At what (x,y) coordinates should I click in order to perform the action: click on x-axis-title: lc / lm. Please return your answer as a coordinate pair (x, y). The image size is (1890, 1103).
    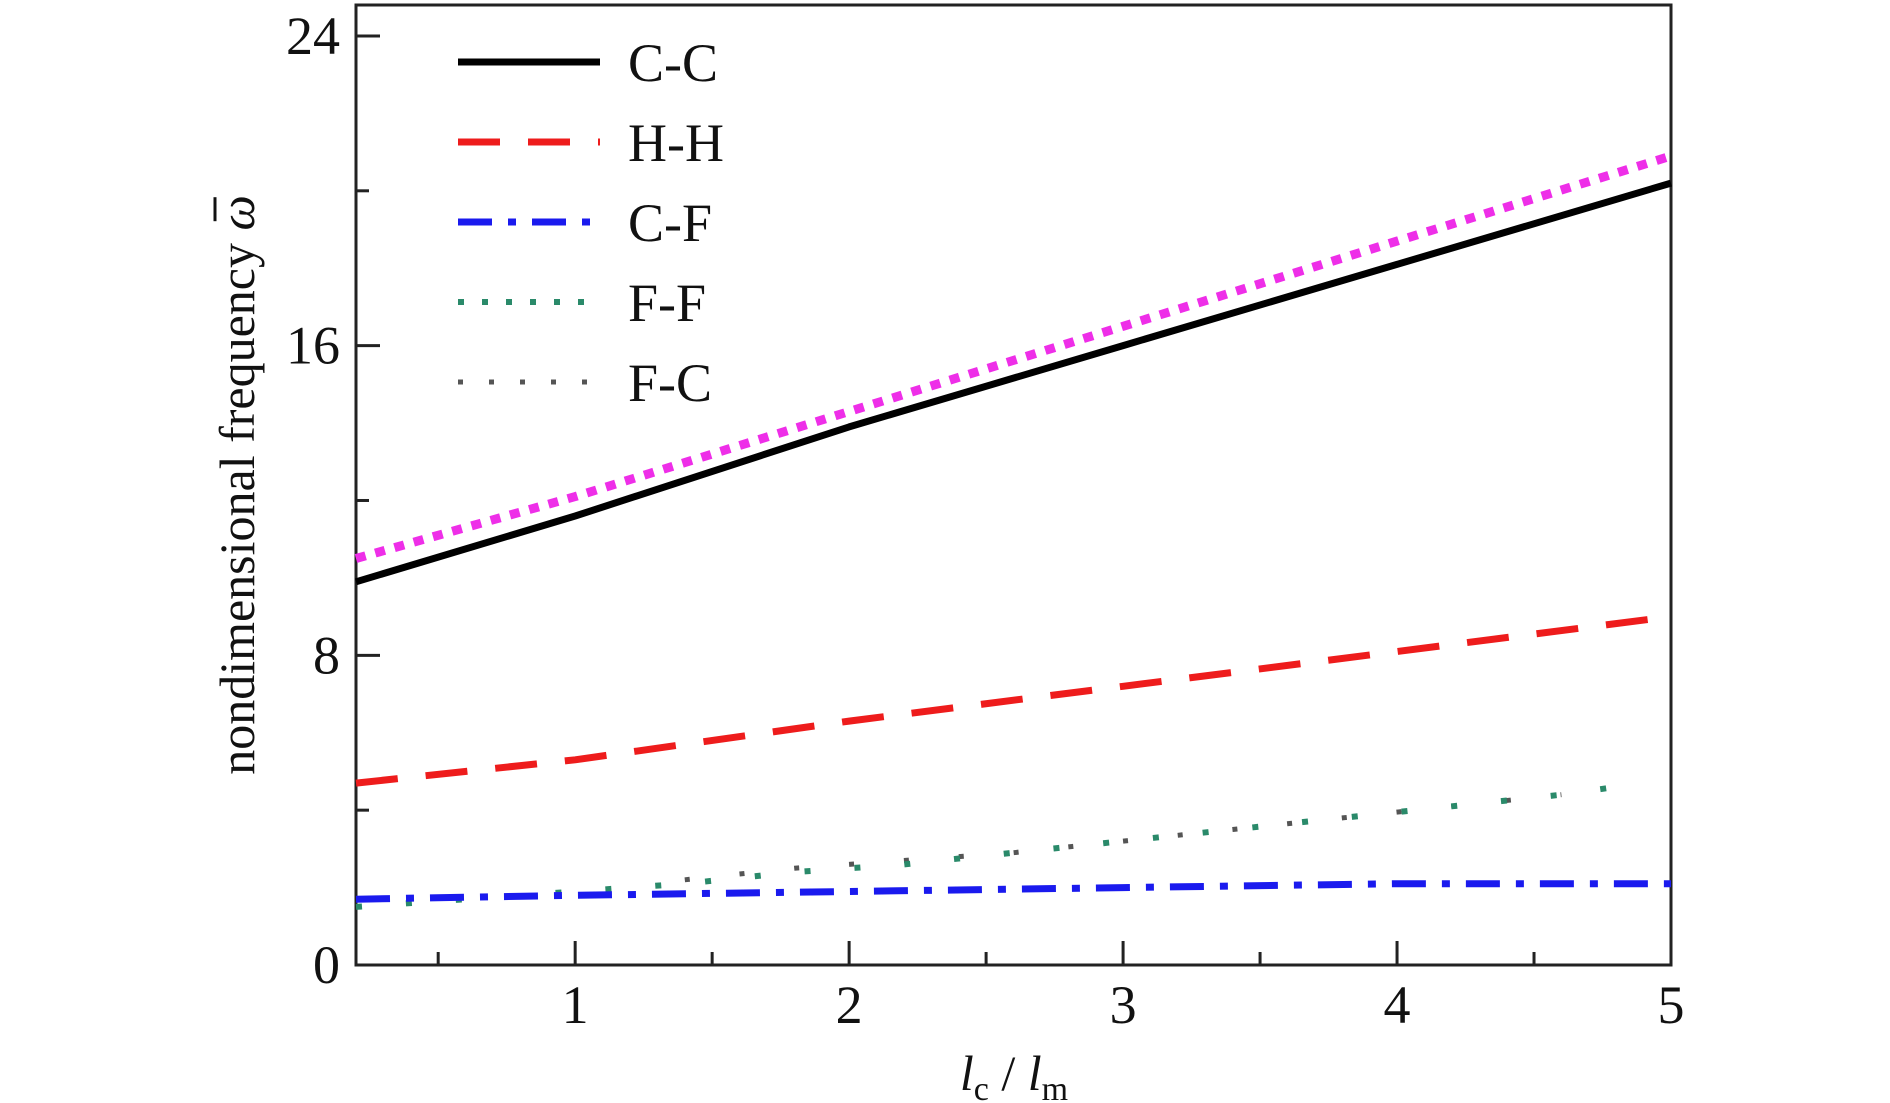
    Looking at the image, I should click on (1014, 1074).